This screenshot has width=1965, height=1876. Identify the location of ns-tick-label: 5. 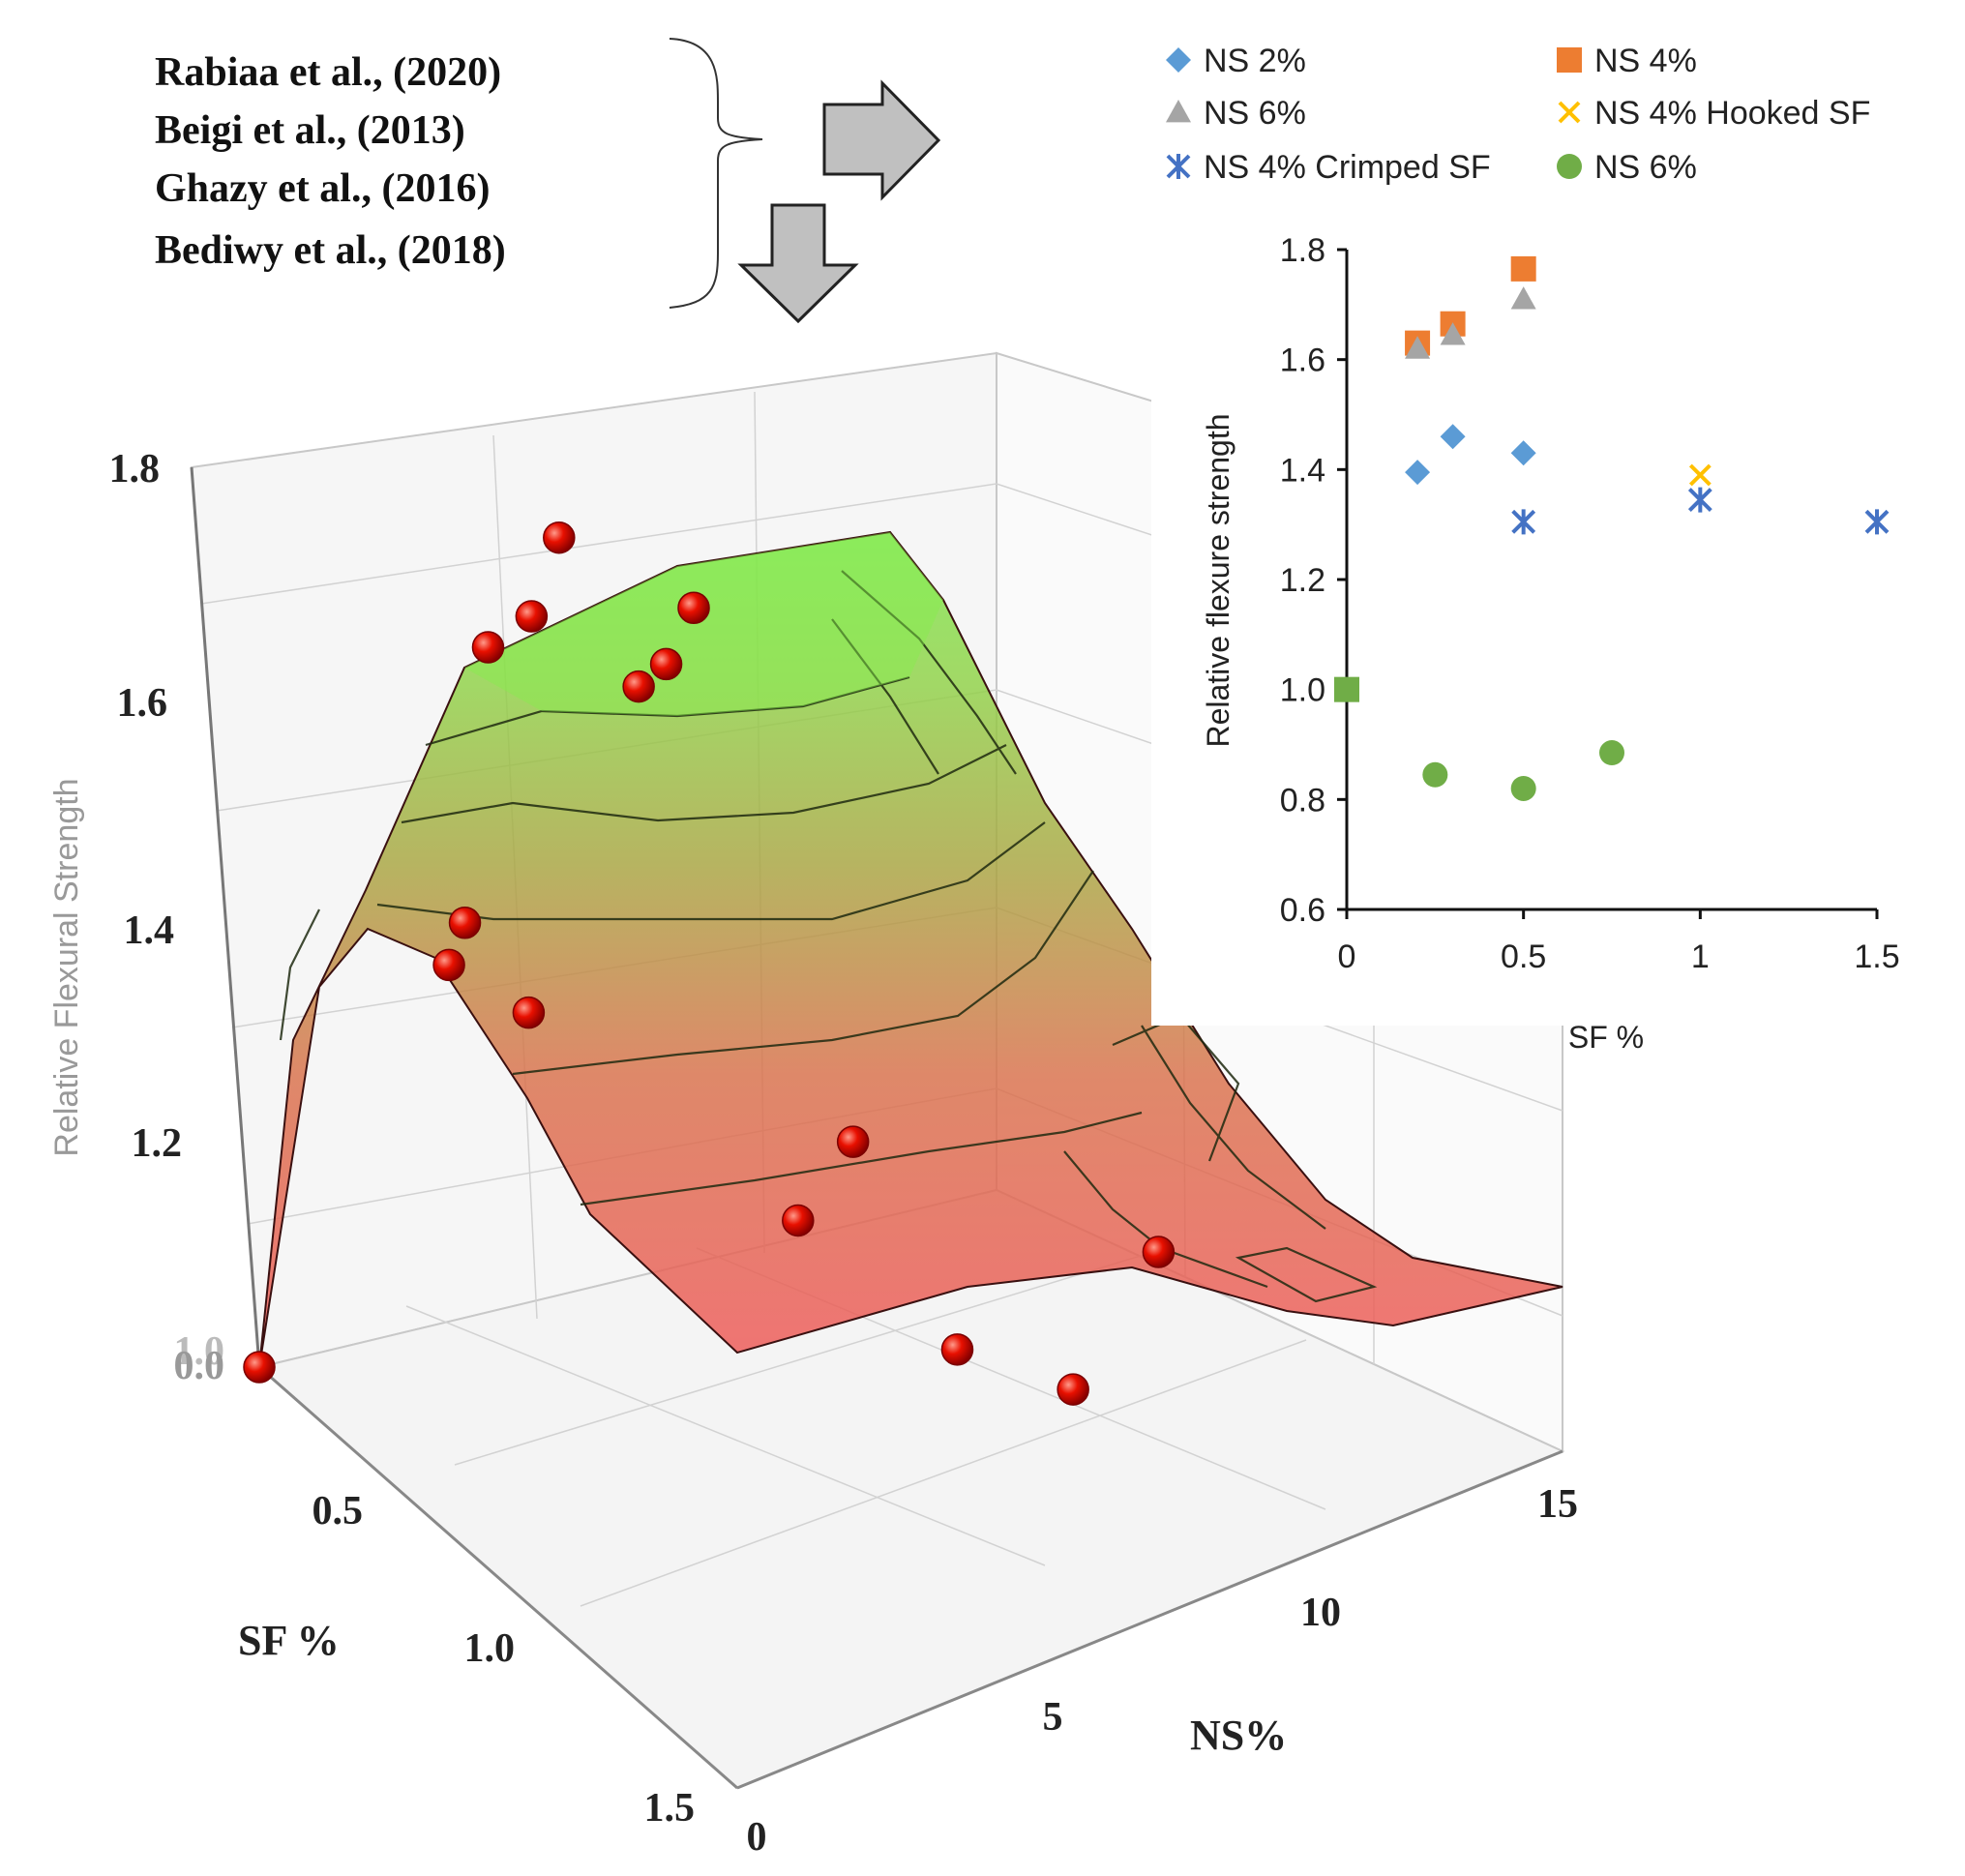
(1053, 1717).